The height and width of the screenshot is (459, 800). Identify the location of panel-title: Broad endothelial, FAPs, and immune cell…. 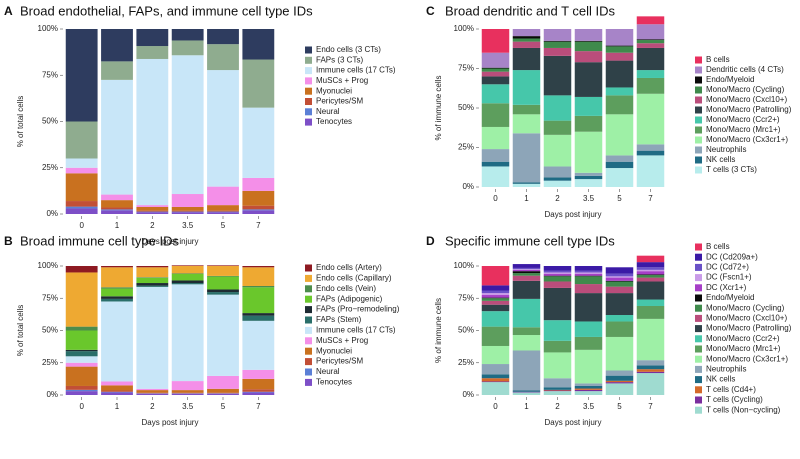
(166, 10).